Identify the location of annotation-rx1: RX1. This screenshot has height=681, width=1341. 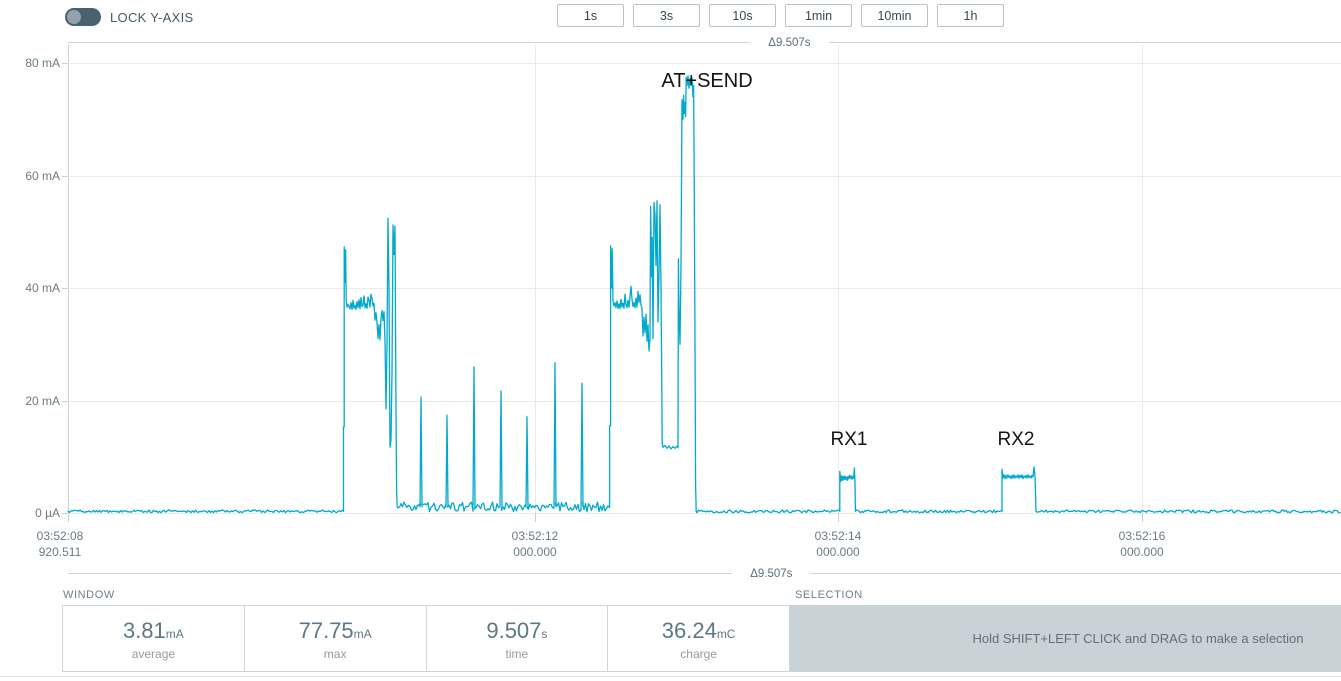
(849, 439).